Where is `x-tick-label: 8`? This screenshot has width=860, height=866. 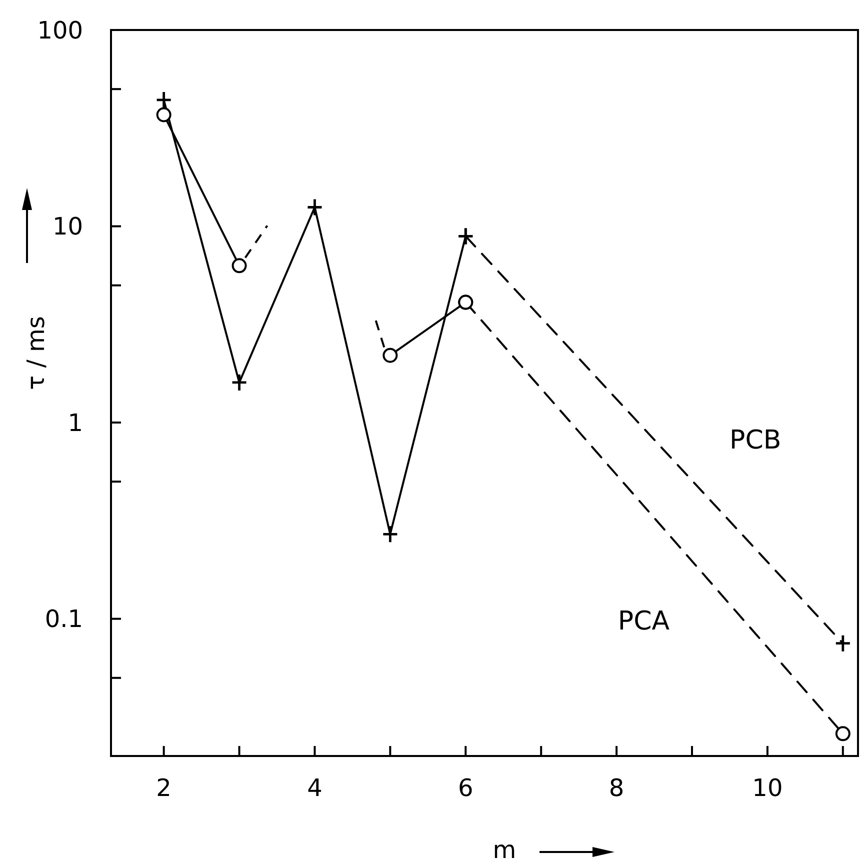 x-tick-label: 8 is located at coordinates (616, 788).